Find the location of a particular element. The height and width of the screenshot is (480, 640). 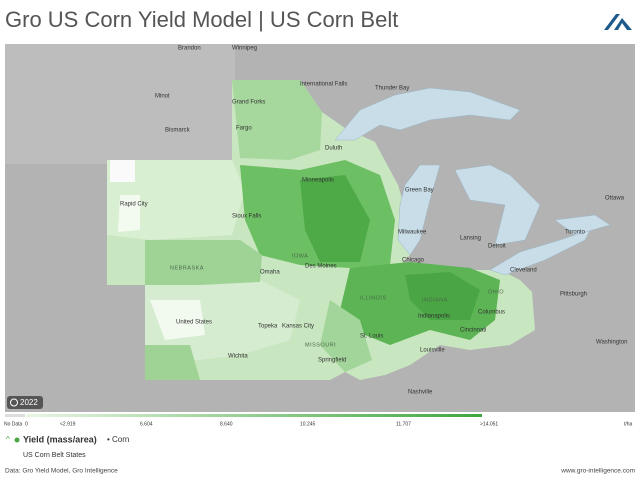

state-label: IOWA is located at coordinates (300, 256).